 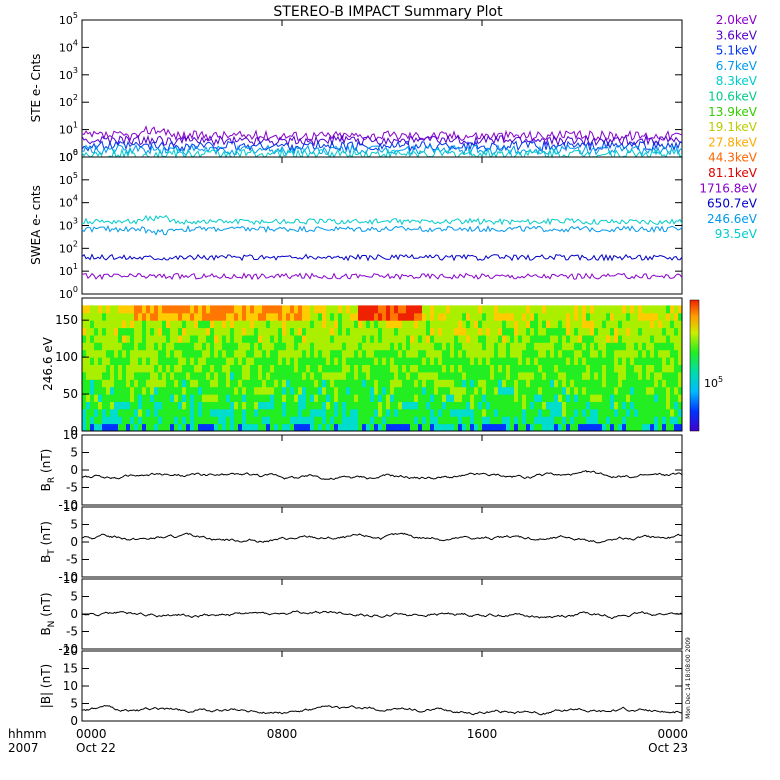 What do you see at coordinates (737, 51) in the screenshot?
I see `legend-entry-5.1keV: 5.1keV` at bounding box center [737, 51].